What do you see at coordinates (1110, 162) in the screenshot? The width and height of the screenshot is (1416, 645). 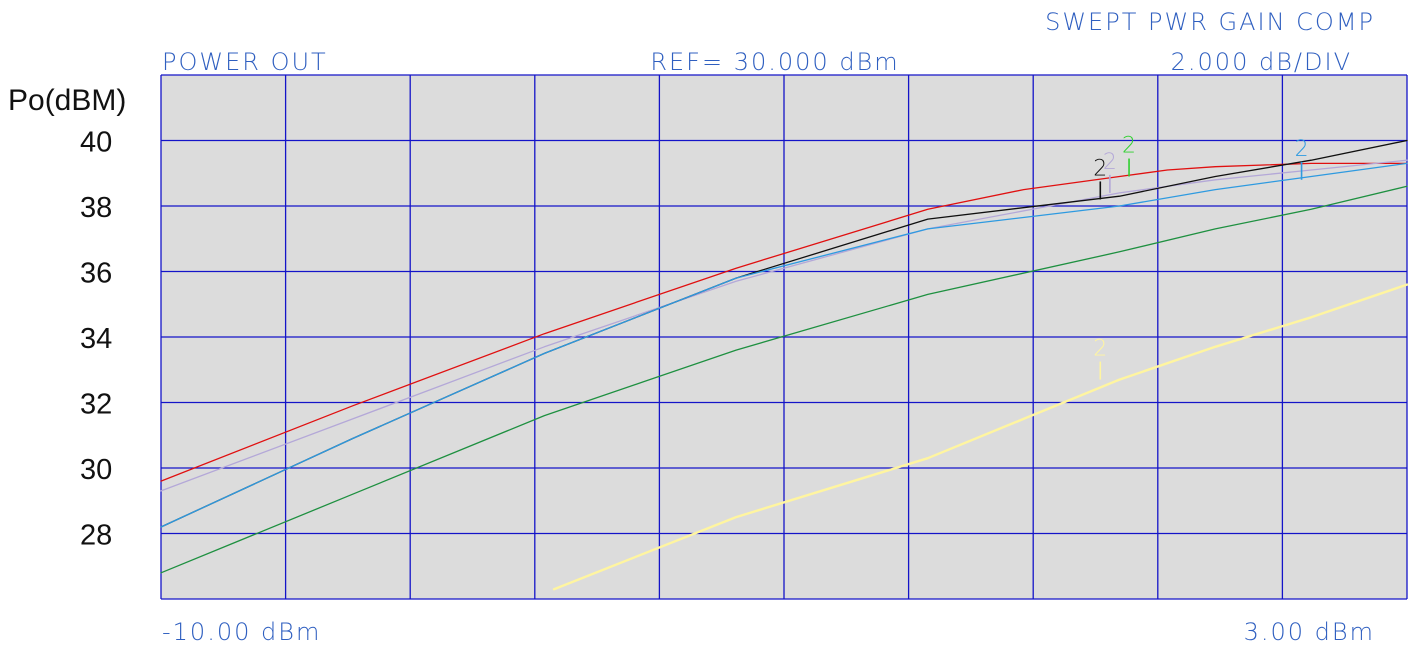 I see `marker-label-2: 2` at bounding box center [1110, 162].